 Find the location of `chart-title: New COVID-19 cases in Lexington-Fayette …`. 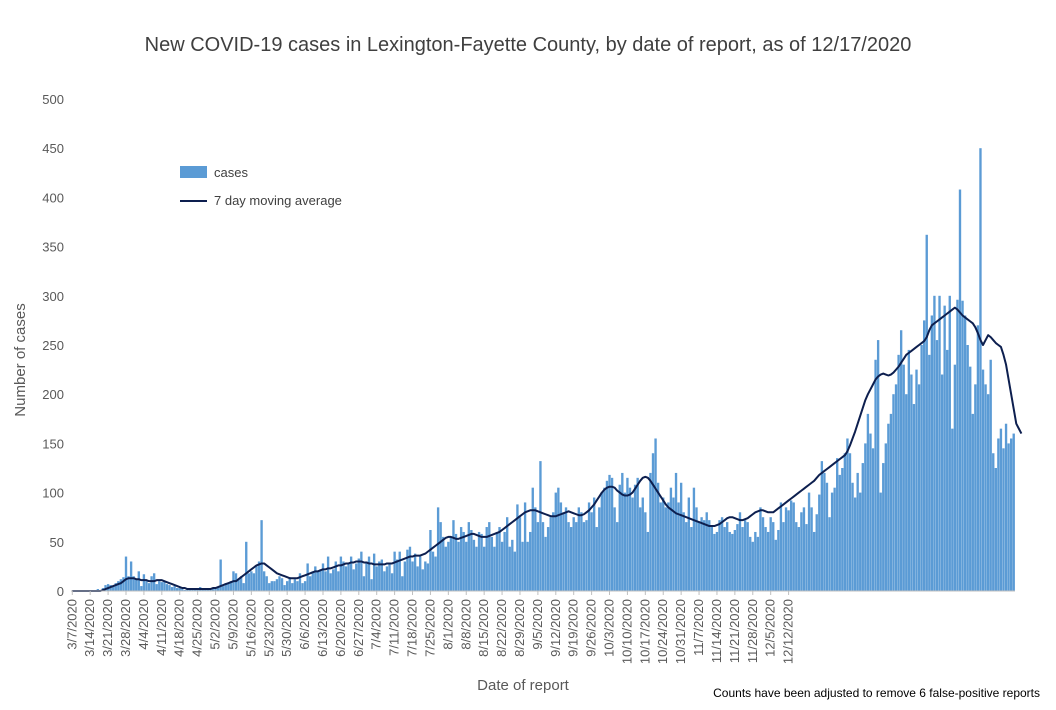

chart-title: New COVID-19 cases in Lexington-Fayette … is located at coordinates (528, 45).